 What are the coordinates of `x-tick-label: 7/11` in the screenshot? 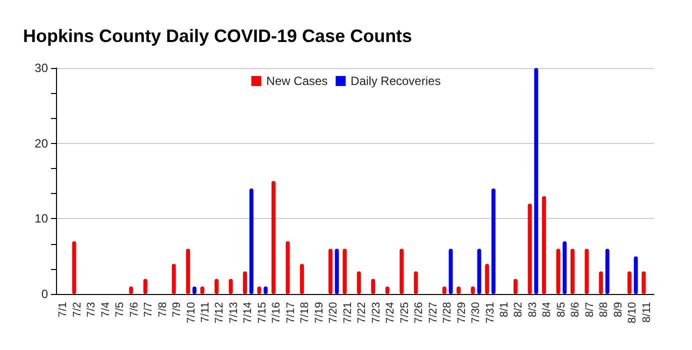 It's located at (206, 312).